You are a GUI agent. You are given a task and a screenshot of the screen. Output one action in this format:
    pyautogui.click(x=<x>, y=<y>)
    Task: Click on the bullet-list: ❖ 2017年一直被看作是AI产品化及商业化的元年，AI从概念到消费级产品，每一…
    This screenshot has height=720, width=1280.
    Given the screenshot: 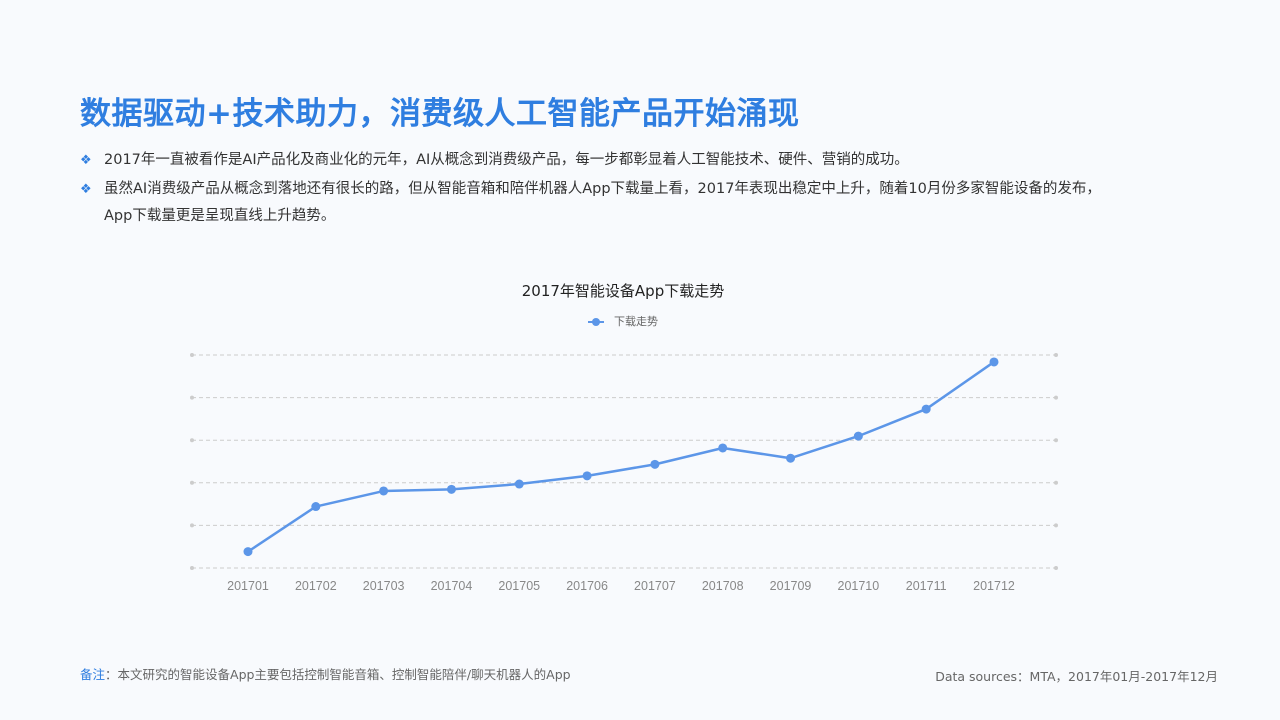 What is the action you would take?
    pyautogui.click(x=595, y=189)
    